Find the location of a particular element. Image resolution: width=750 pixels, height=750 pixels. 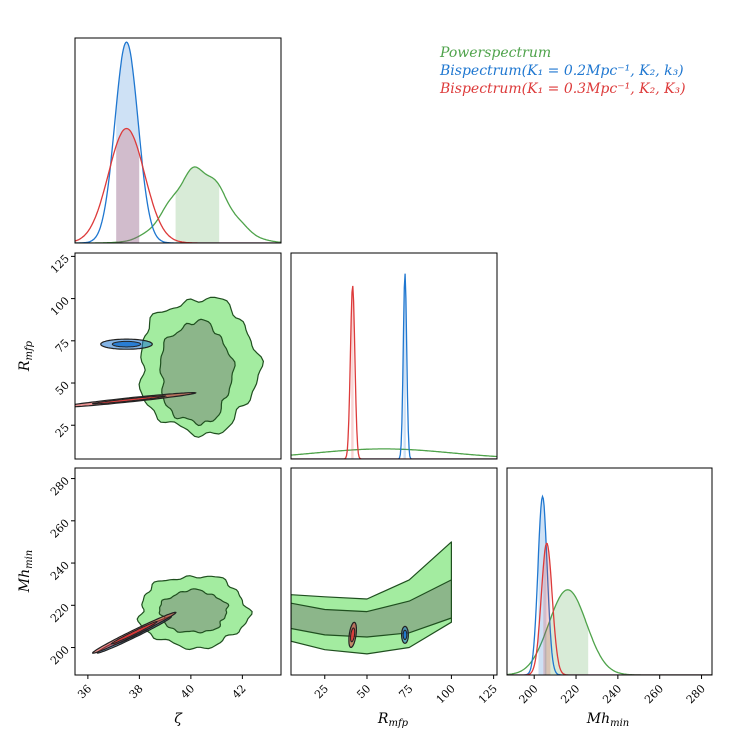

bis1-marginal-rmfp is located at coordinates (394, 366).